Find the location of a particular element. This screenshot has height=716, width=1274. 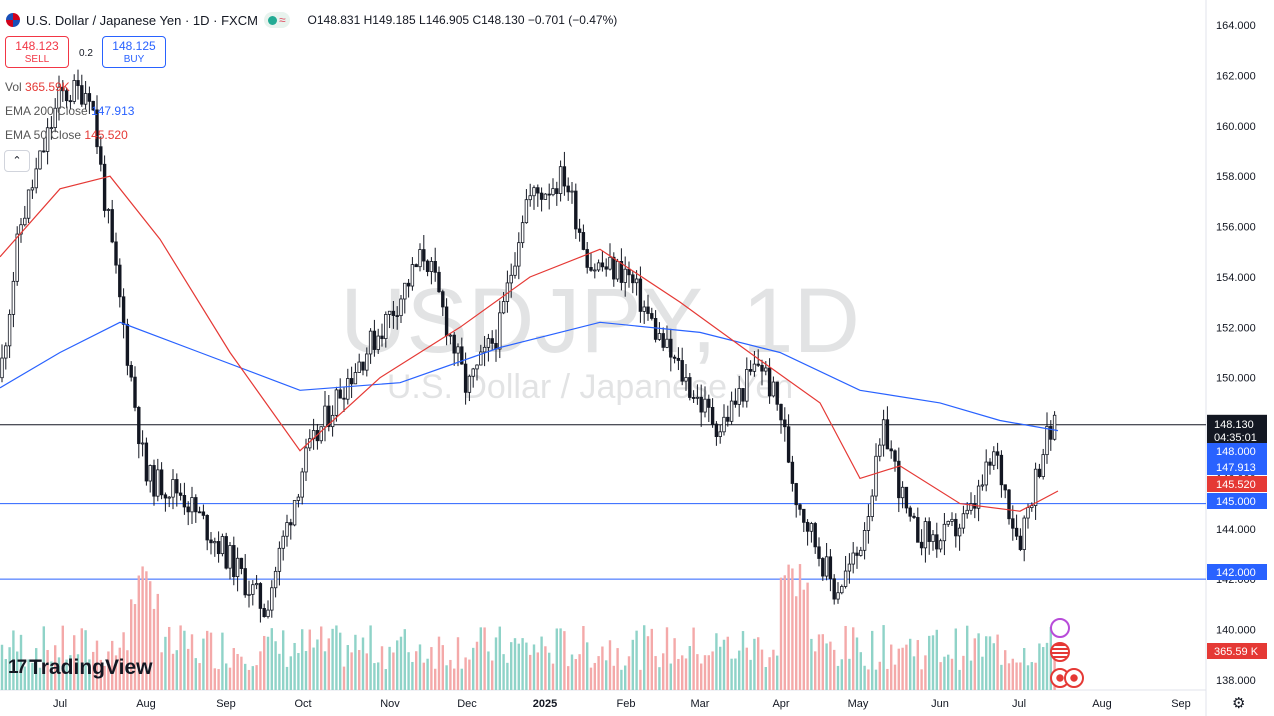

market-status-pill: ≈ is located at coordinates (276, 20).